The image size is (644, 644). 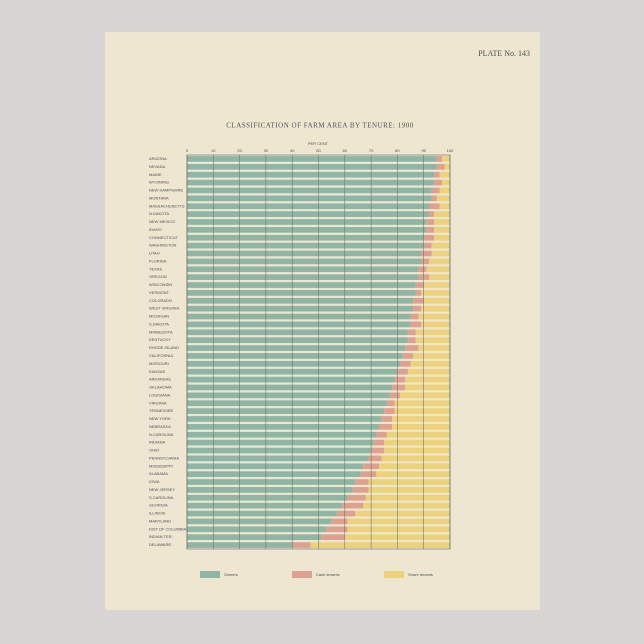 I want to click on y-tick-label: IOWA, so click(x=154, y=481).